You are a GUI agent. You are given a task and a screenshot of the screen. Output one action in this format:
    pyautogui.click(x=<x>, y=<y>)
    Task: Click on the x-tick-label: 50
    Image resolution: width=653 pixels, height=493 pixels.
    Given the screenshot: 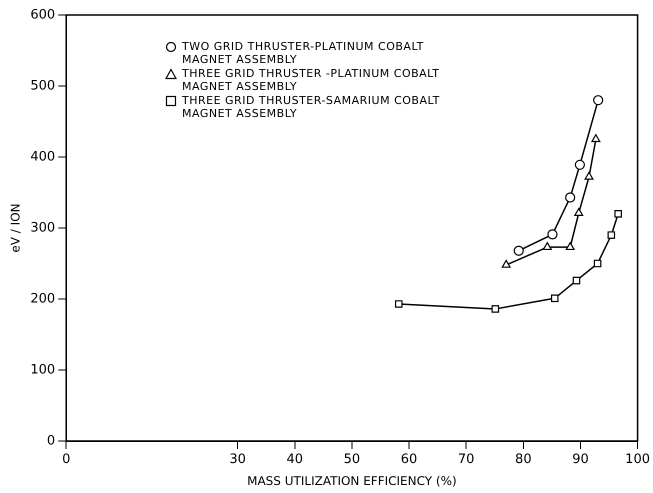 What is the action you would take?
    pyautogui.click(x=352, y=460)
    